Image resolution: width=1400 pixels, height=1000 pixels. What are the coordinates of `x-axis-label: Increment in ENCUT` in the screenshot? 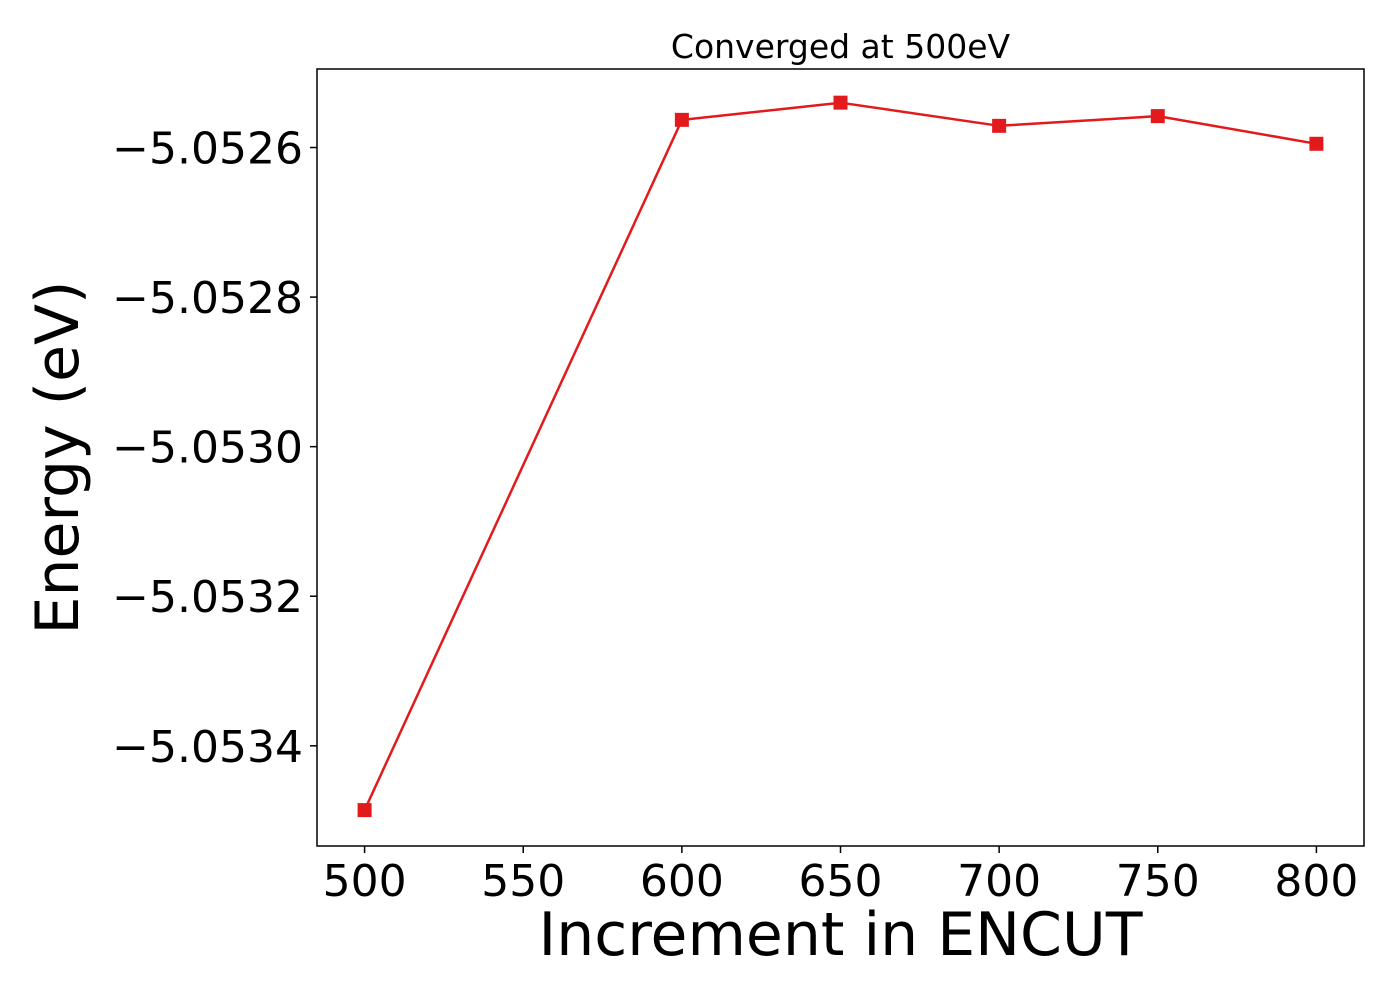 It's located at (841, 935).